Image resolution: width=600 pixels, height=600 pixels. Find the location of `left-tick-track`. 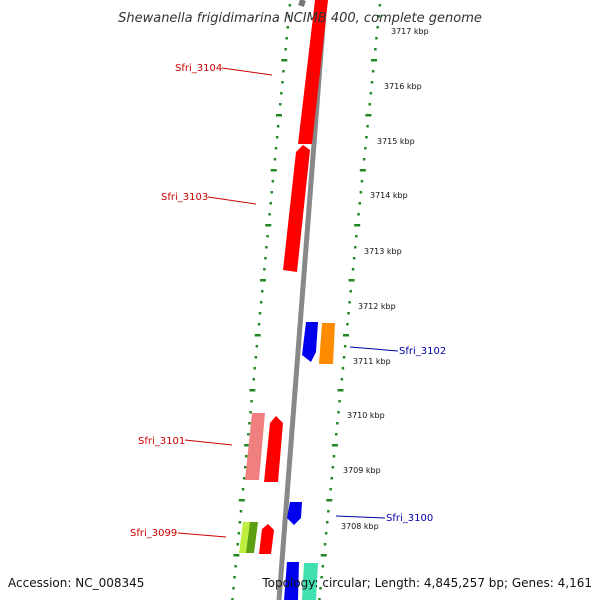

left-tick-track is located at coordinates (261, 302).